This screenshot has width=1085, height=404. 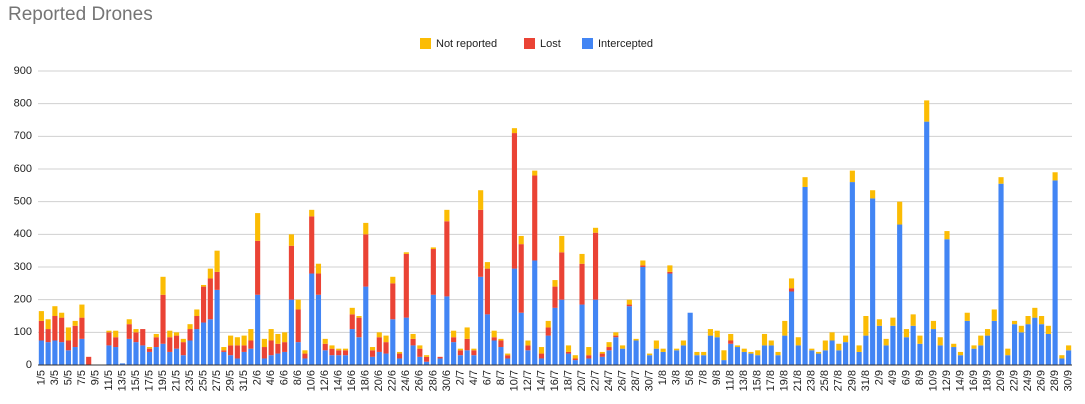 I want to click on x-tick-label: 7/8, so click(x=704, y=377).